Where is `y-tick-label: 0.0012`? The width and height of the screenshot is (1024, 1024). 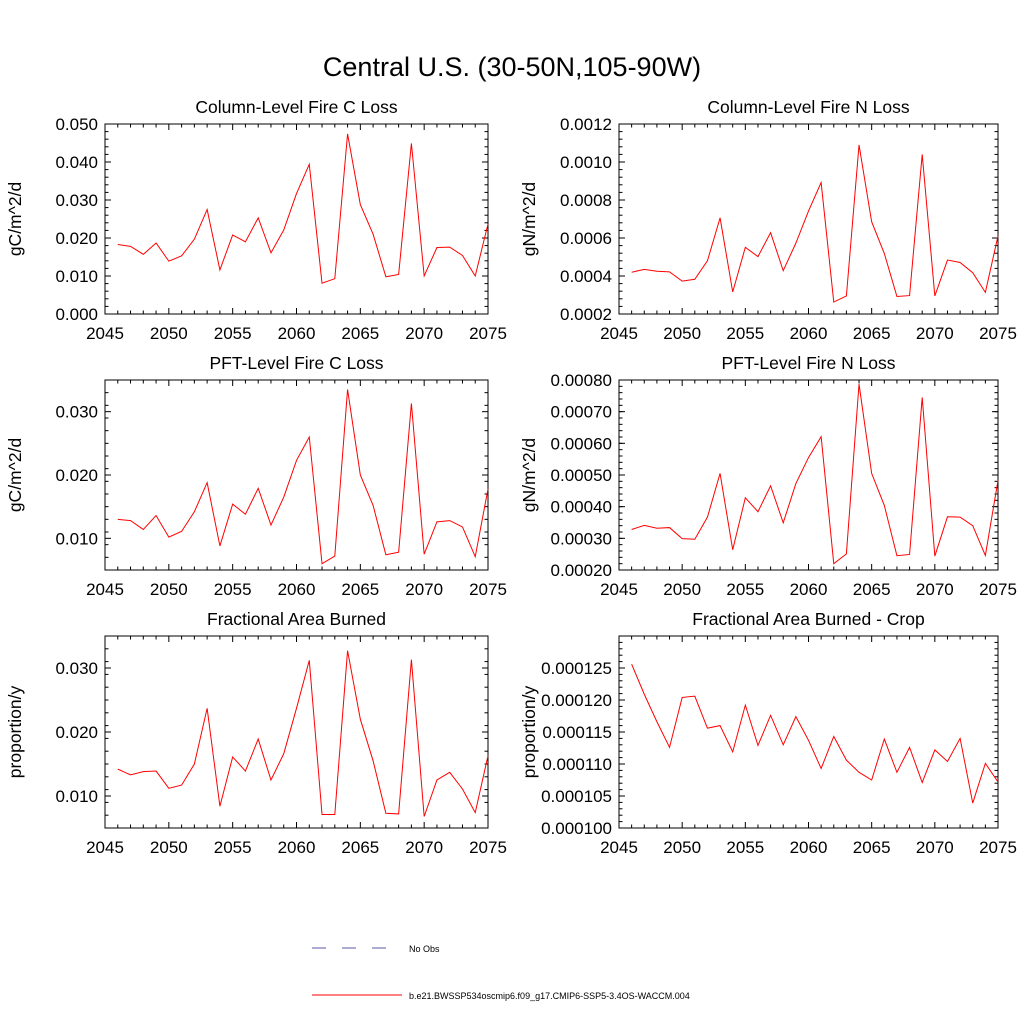
y-tick-label: 0.0012 is located at coordinates (586, 124).